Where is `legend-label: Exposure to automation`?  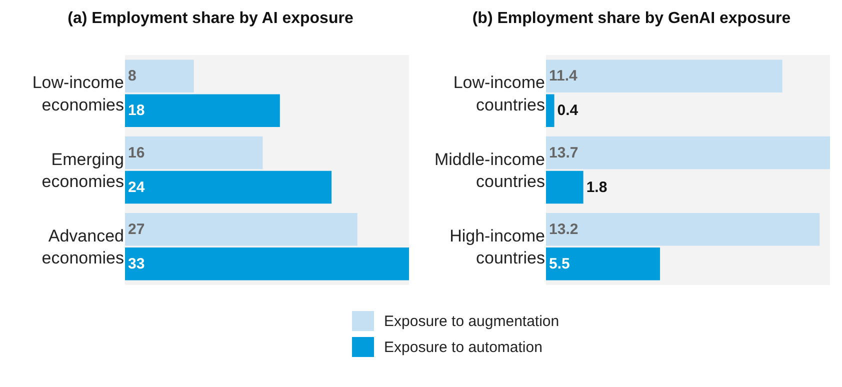 legend-label: Exposure to automation is located at coordinates (463, 347).